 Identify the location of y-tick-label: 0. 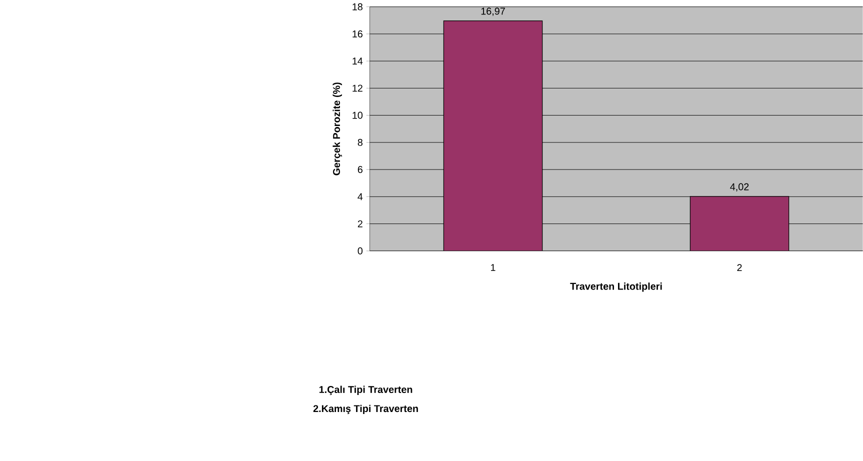
(360, 250).